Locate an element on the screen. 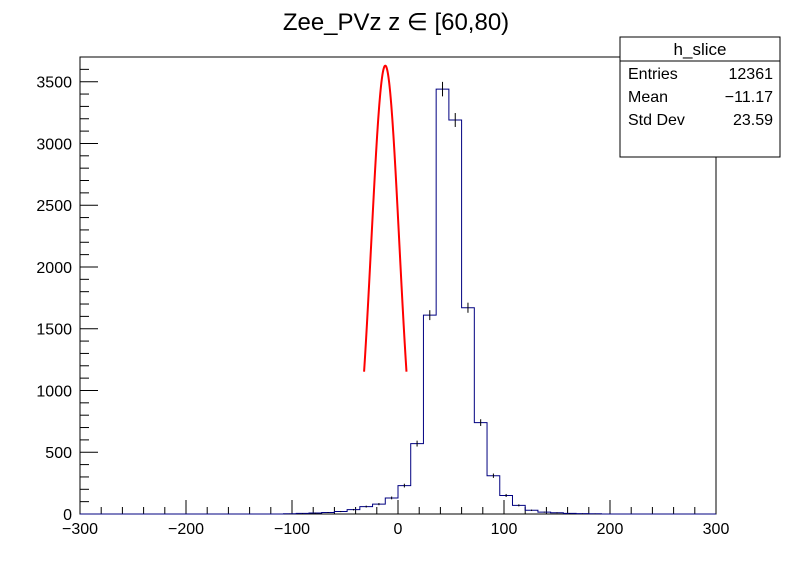 The image size is (796, 572). y-tick-label: 1500 is located at coordinates (54, 330).